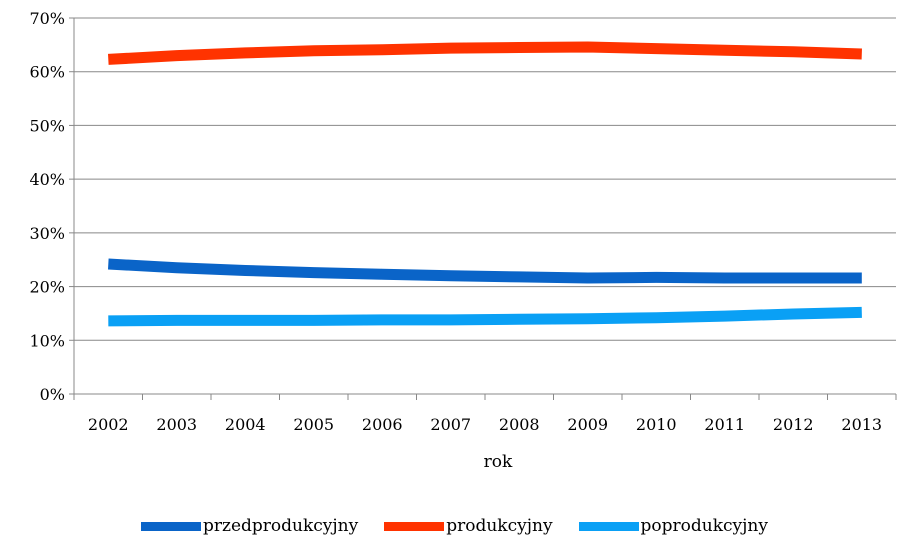 The width and height of the screenshot is (909, 540). What do you see at coordinates (245, 424) in the screenshot?
I see `x-tick-label: 2004` at bounding box center [245, 424].